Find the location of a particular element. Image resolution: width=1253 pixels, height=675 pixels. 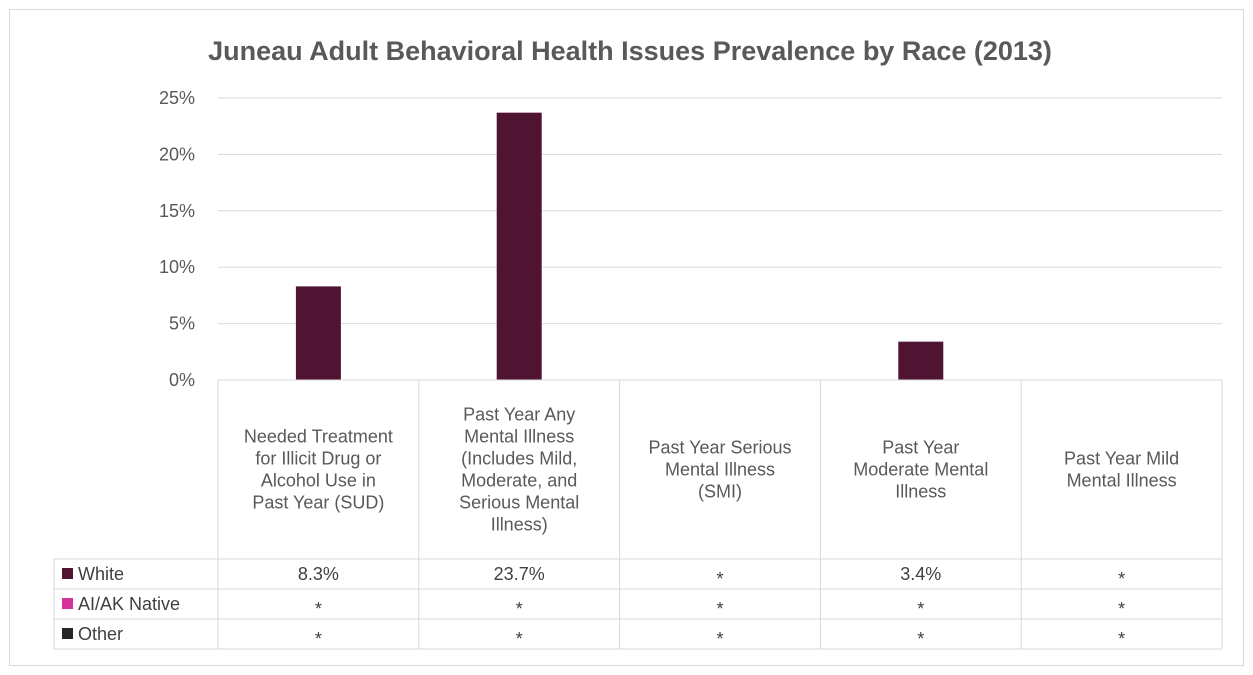

legend-label: Other is located at coordinates (100, 634).